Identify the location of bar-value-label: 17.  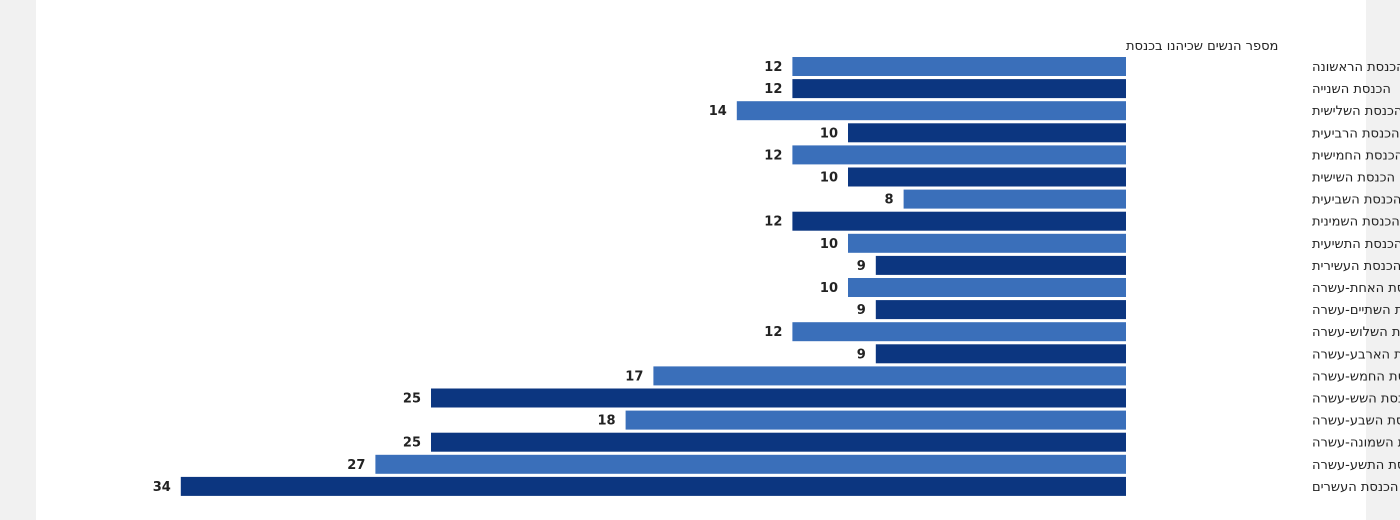
(634, 376).